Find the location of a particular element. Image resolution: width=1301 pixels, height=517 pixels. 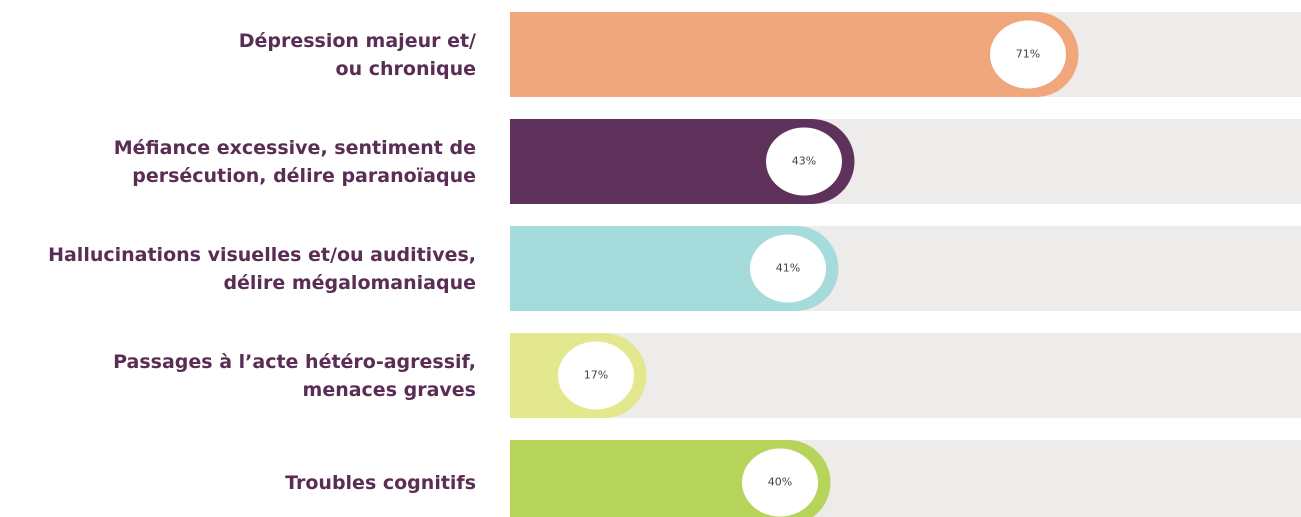

category-label: Dépression majeur et/ ou chronique is located at coordinates (357, 54).